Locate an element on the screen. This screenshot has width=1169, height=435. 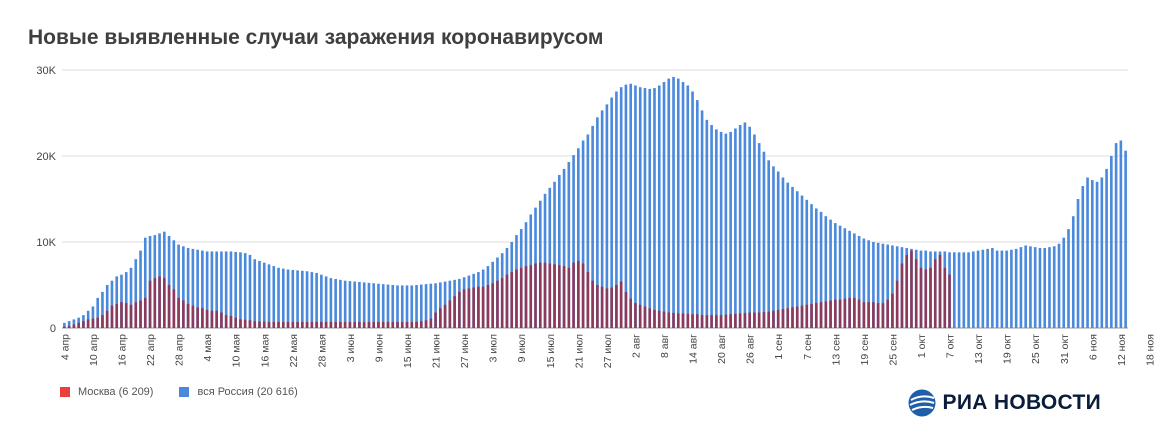
series-moscow is located at coordinates (507, 289).